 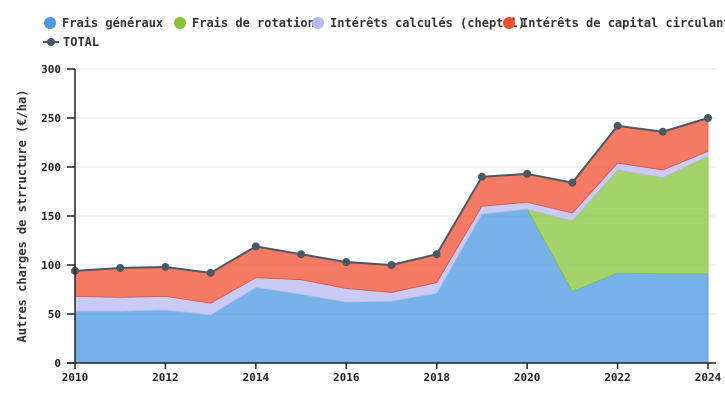 I want to click on x-tick-label: 2010, so click(x=75, y=377).